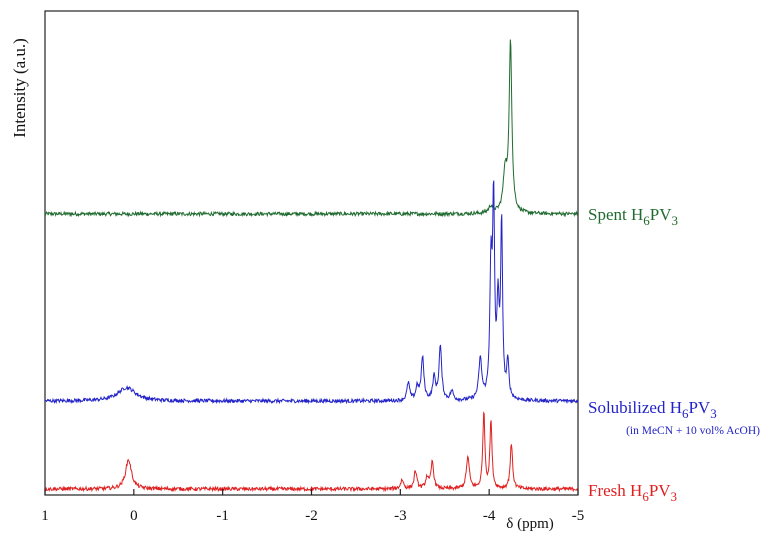  Describe the element at coordinates (222, 516) in the screenshot. I see `x-tick-label: -1` at that location.